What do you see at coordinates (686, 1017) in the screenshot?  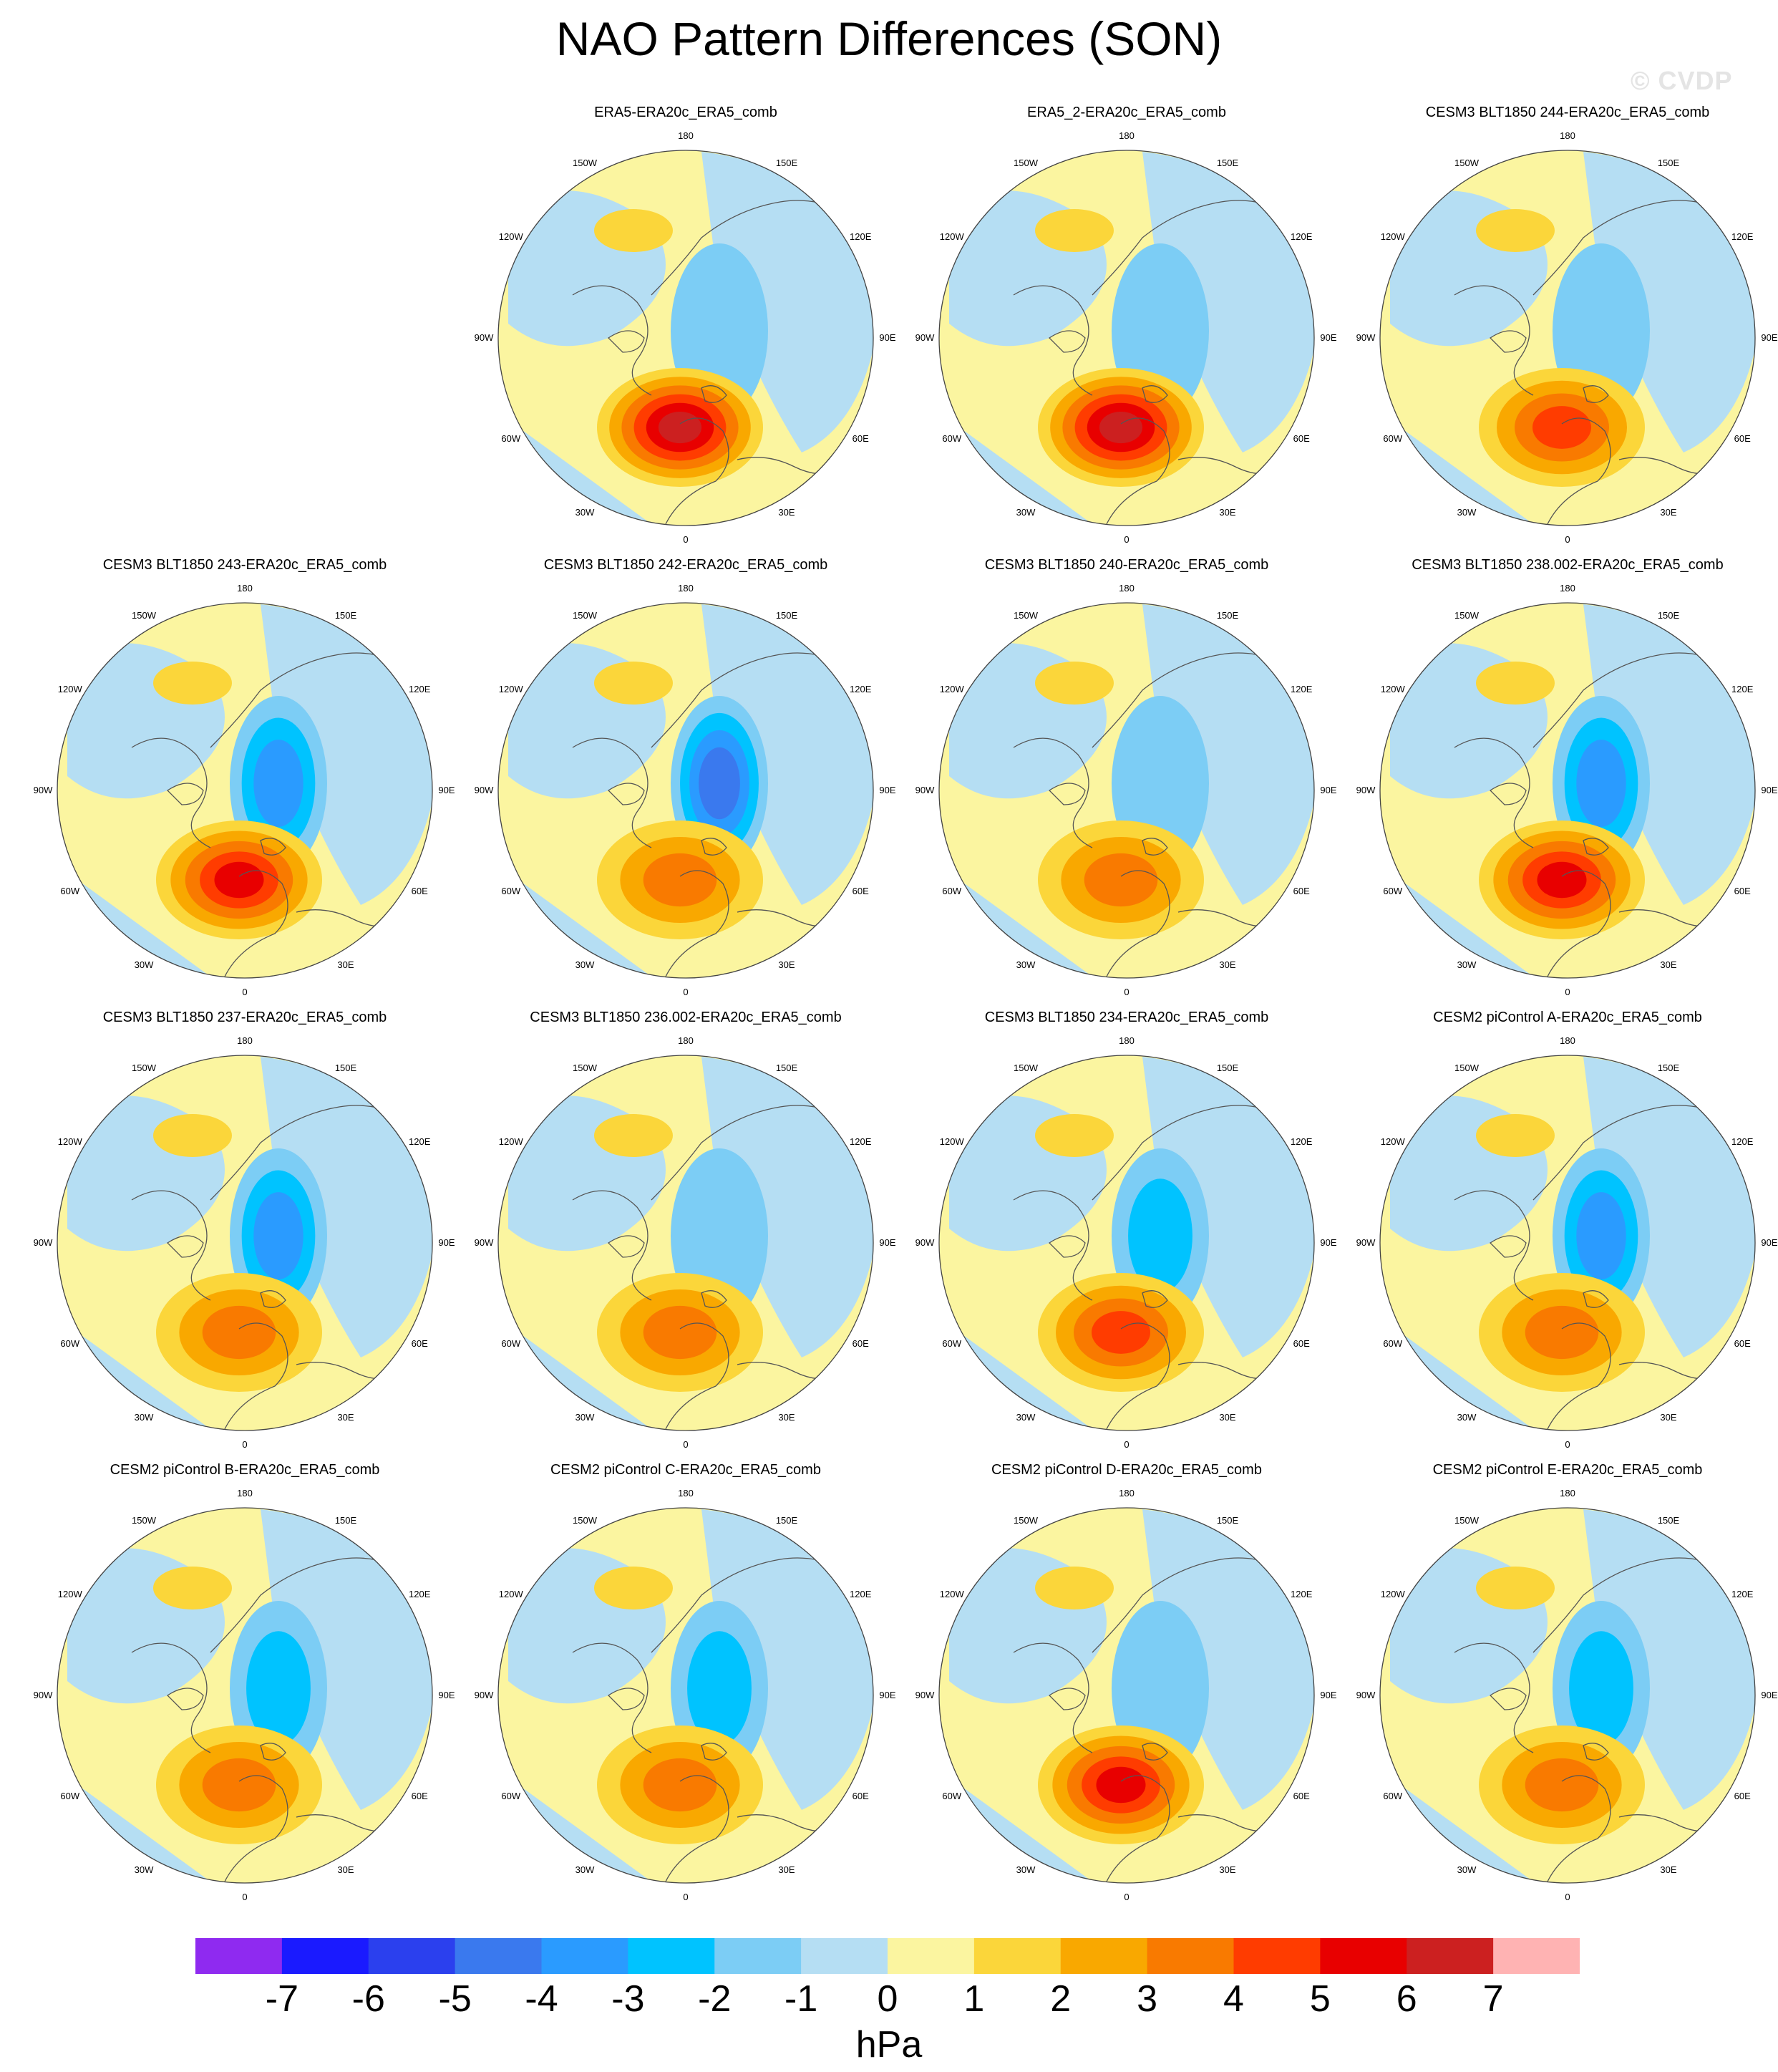 I see `panel-title: CESM3 BLT1850 236.002-ERA20c_ERA5_comb` at bounding box center [686, 1017].